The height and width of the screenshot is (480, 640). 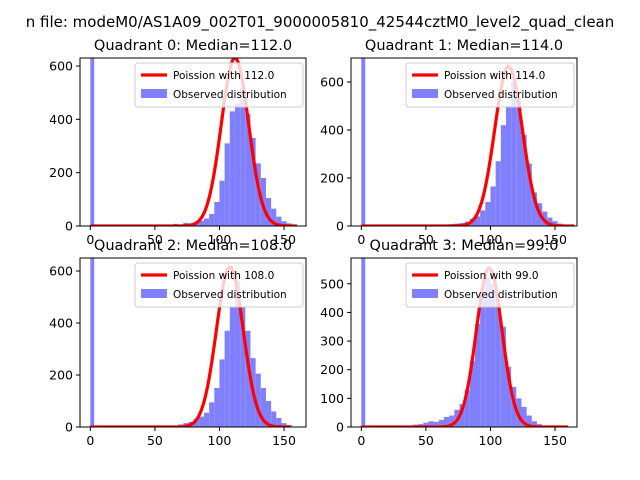 I want to click on subplot-title: Quadrant 2: Median=108.0, so click(x=193, y=246).